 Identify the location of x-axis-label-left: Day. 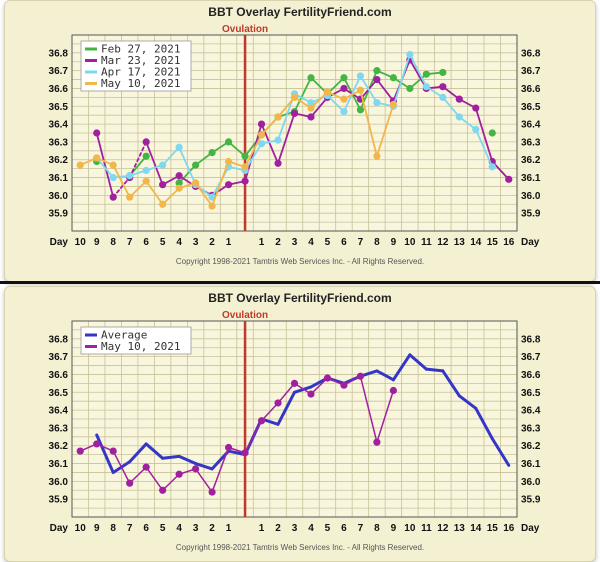
(59, 242).